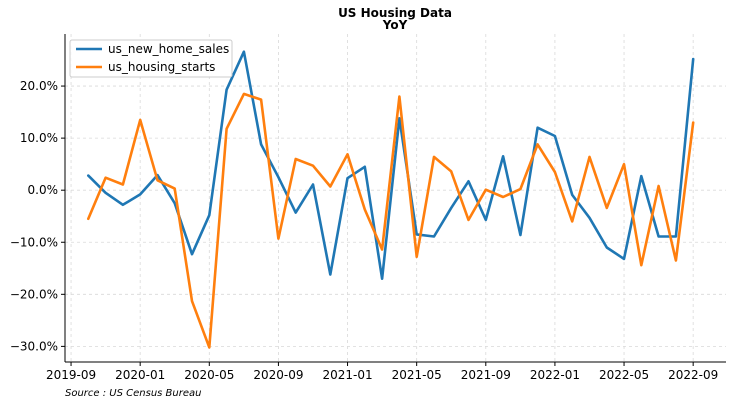 The width and height of the screenshot is (745, 405). Describe the element at coordinates (278, 375) in the screenshot. I see `x-tick-label: 2020-09` at that location.